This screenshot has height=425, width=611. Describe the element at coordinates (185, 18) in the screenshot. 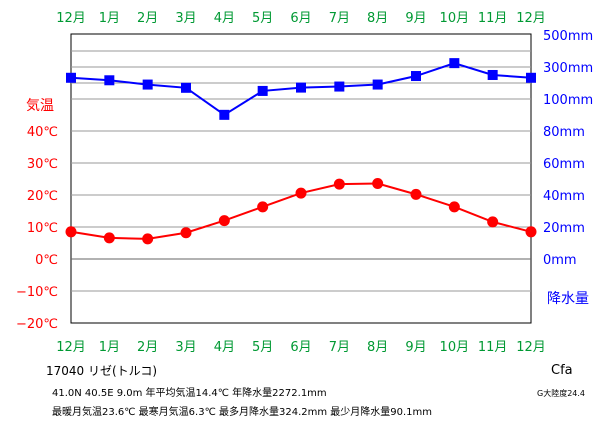

I see `month-label-top: 3月` at that location.